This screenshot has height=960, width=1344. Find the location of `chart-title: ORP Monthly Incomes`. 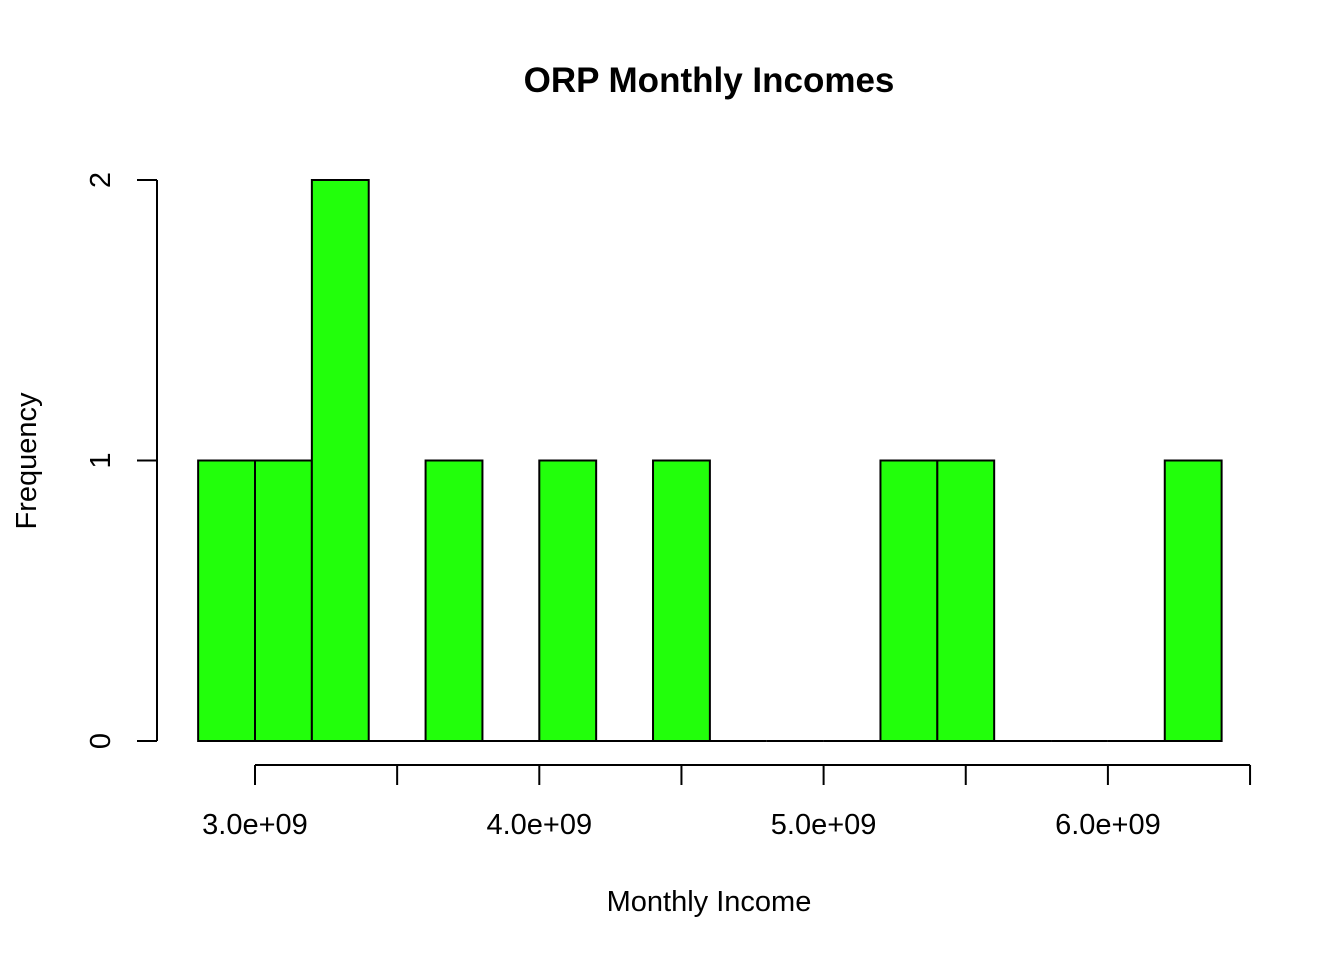

chart-title: ORP Monthly Incomes is located at coordinates (709, 80).